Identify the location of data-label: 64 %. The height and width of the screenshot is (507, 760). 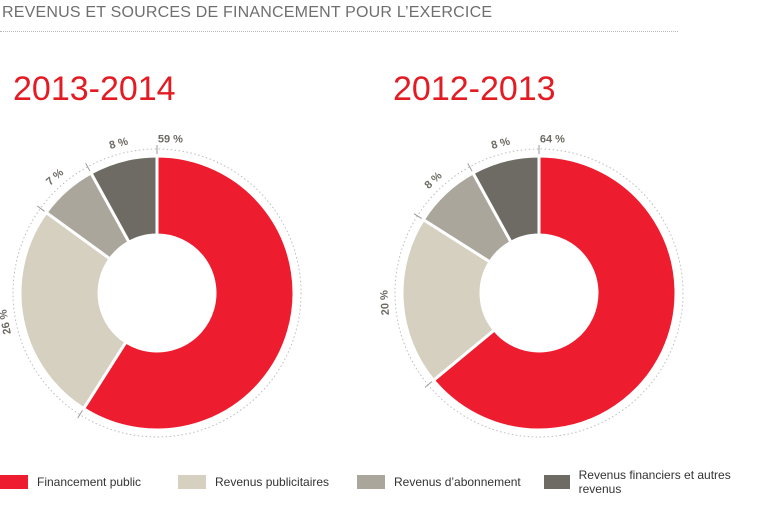
(552, 139).